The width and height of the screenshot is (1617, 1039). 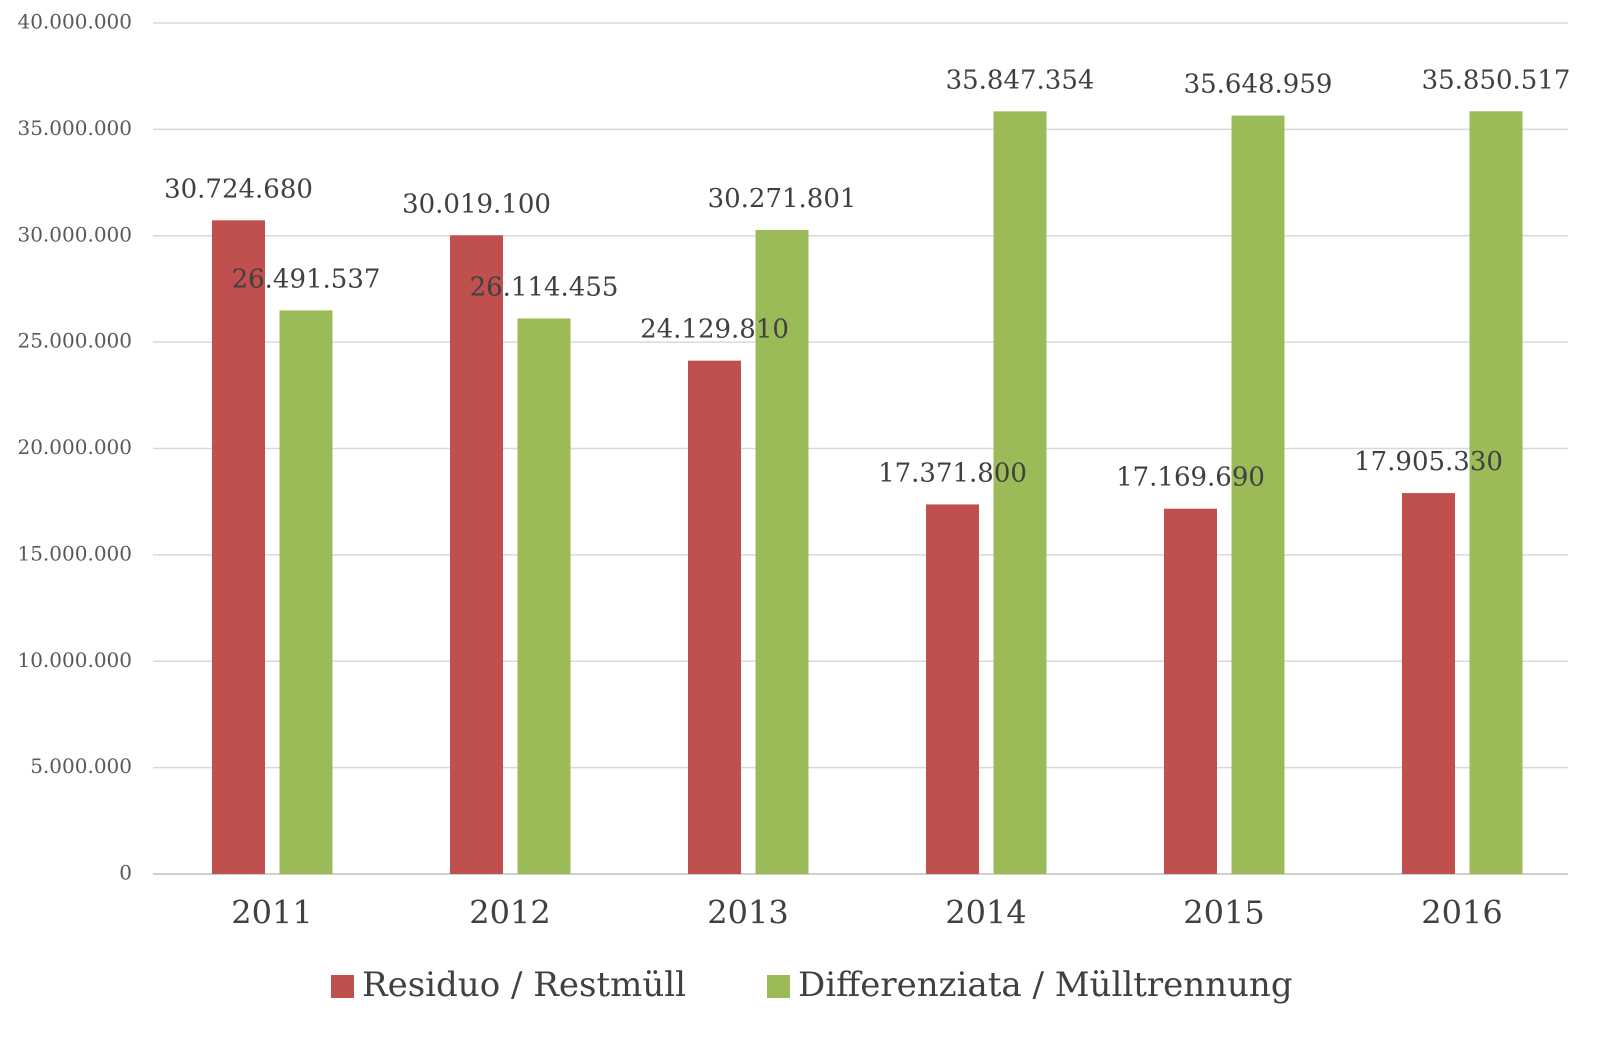 I want to click on y-tick-label: 20.000.000, so click(x=74, y=447).